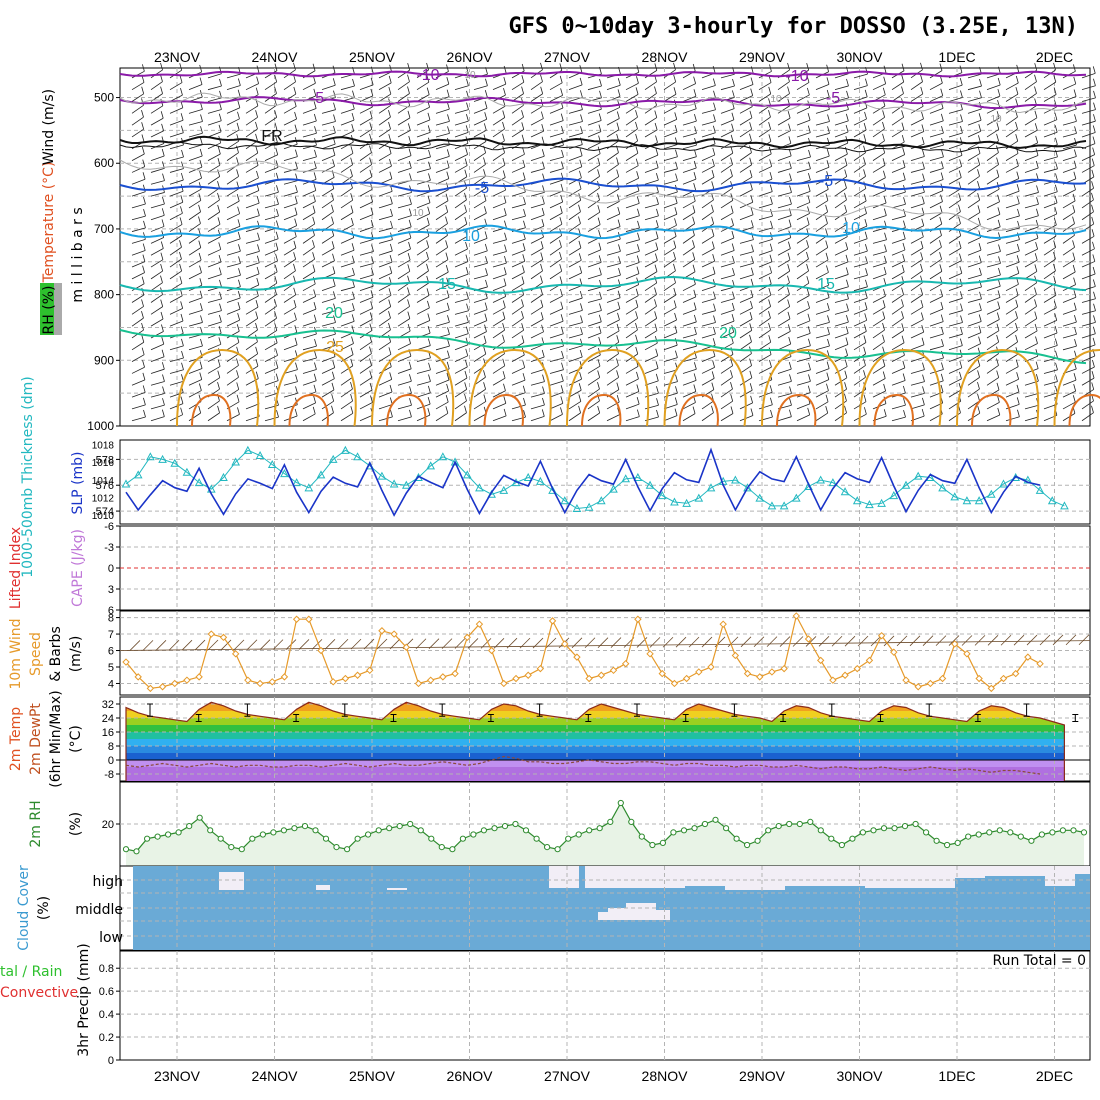 This screenshot has width=1100, height=1100. Describe the element at coordinates (382, 475) in the screenshot. I see `thickness-point` at that location.